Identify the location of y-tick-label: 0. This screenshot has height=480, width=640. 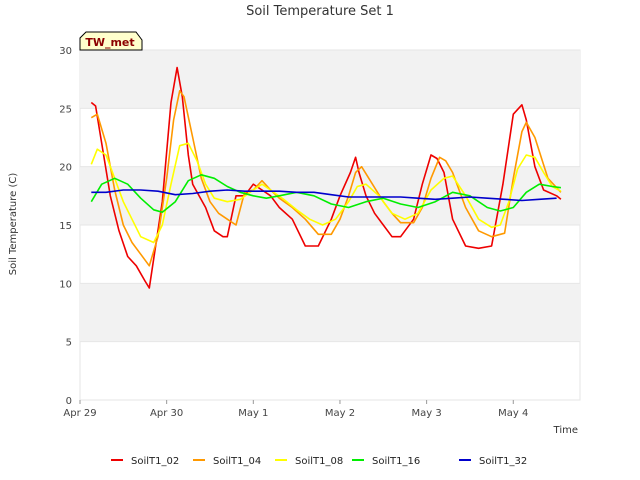
(69, 401).